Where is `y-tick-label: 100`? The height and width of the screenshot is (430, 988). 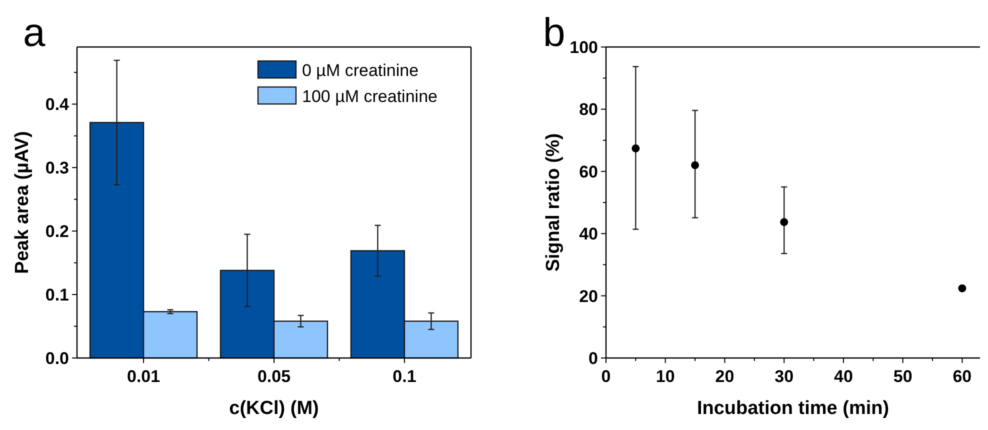 y-tick-label: 100 is located at coordinates (584, 47).